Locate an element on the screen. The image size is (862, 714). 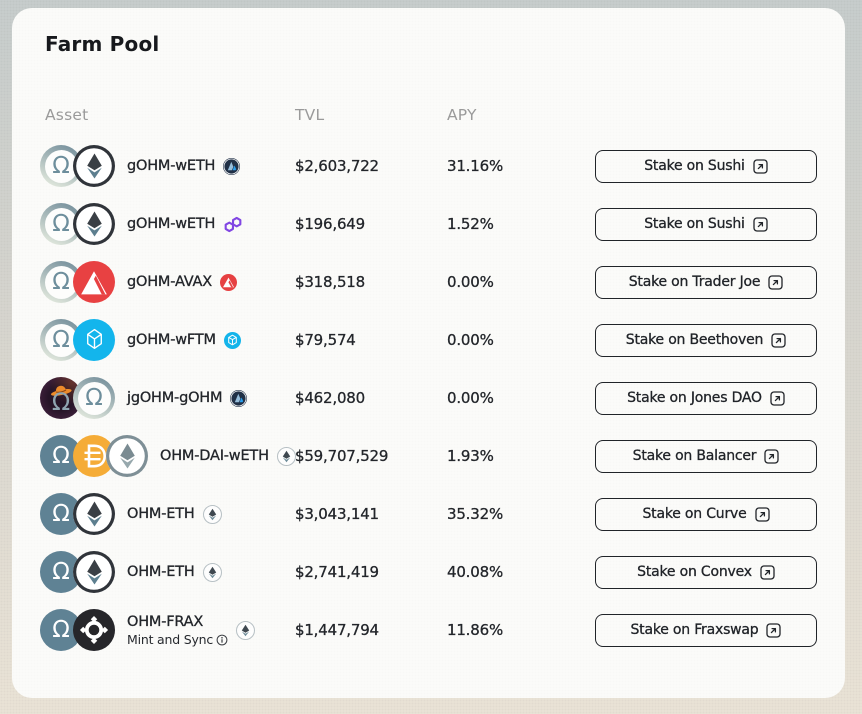
stake-button-cell: Stake on Curve is located at coordinates (706, 514).